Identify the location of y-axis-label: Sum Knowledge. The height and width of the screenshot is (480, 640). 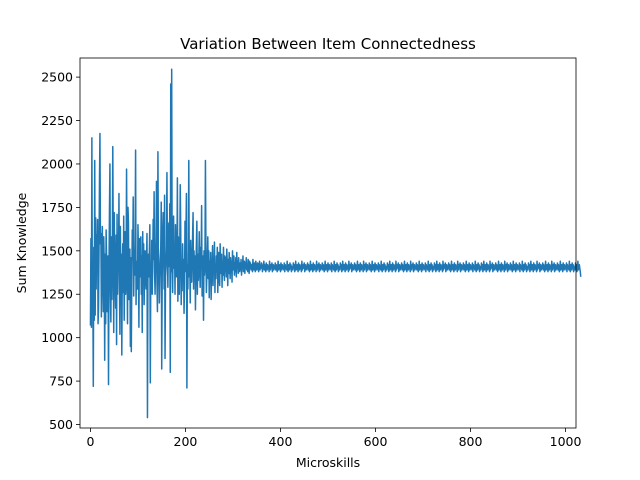
(21, 242).